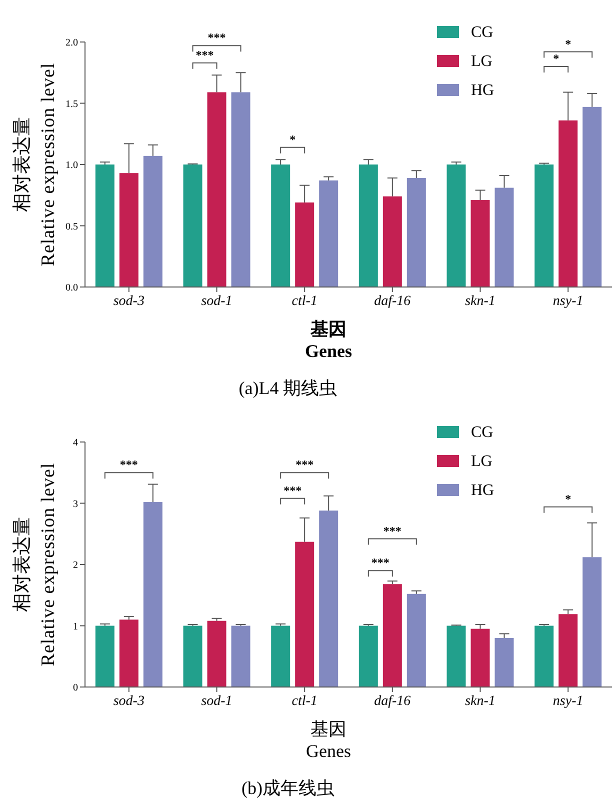 The image size is (616, 799). I want to click on text: (b)成年线虫, so click(288, 788).